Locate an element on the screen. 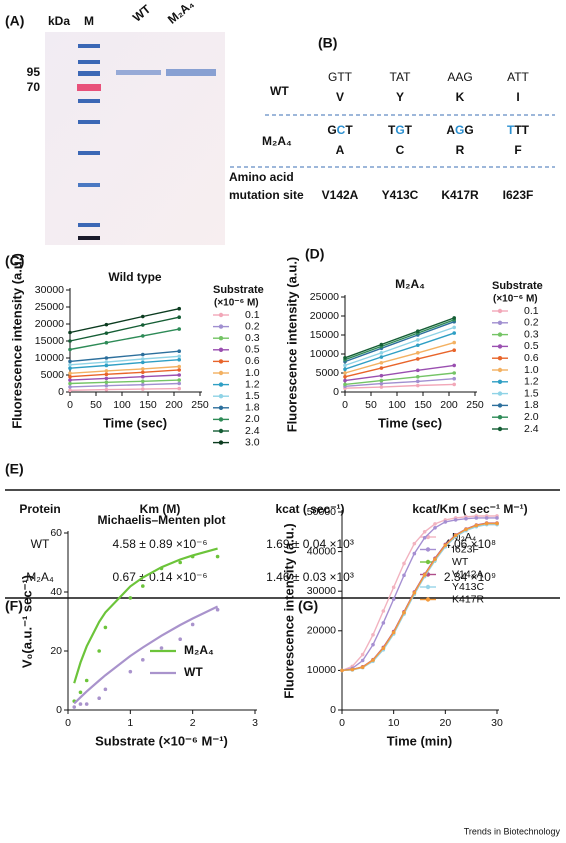 This screenshot has width=566, height=843. x-tick-label: 20 is located at coordinates (445, 723).